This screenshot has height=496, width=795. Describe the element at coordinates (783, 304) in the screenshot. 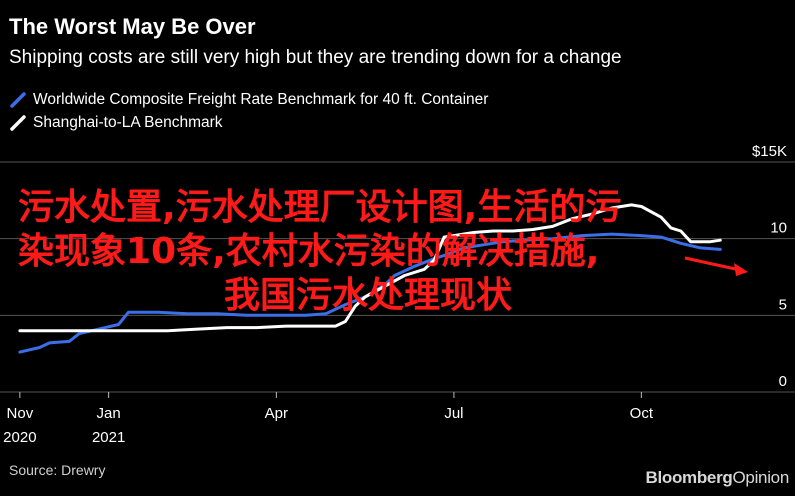

I see `y-tick-label-1: 5` at that location.